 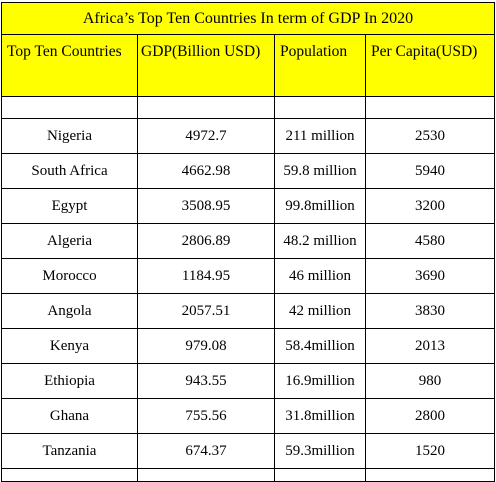 What do you see at coordinates (430, 241) in the screenshot?
I see `per-capita-cell: 4580` at bounding box center [430, 241].